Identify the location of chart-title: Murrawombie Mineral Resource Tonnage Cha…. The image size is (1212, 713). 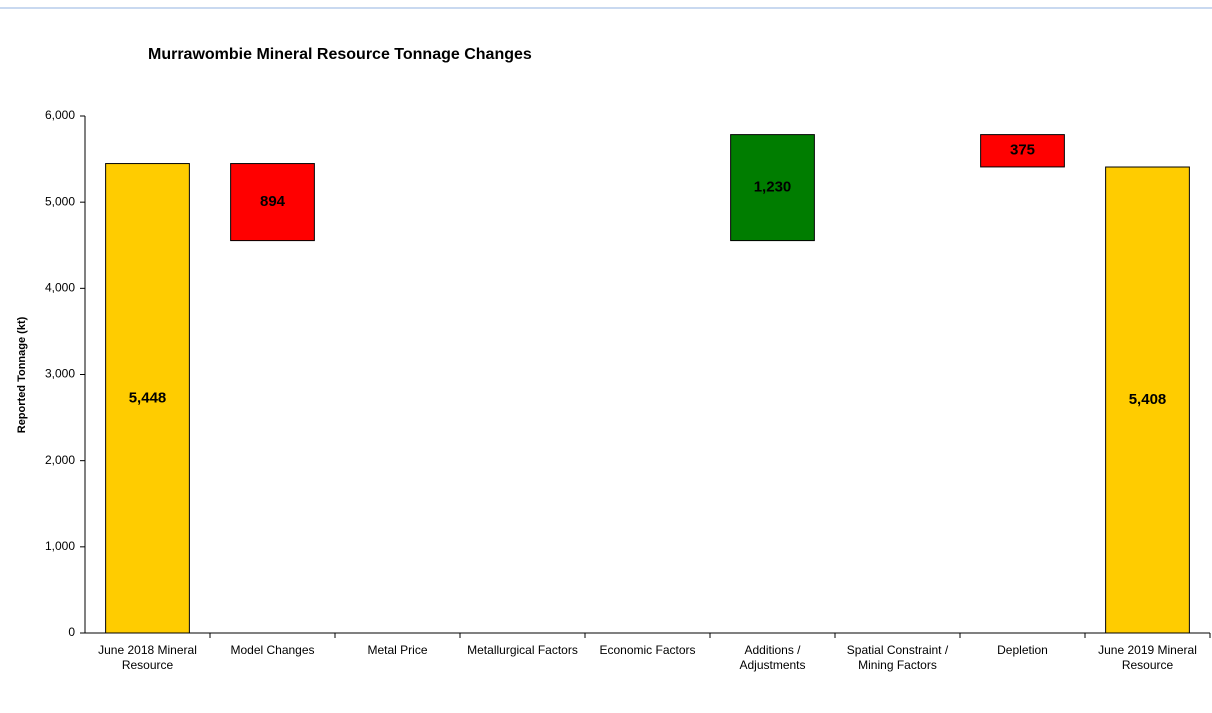
(340, 54).